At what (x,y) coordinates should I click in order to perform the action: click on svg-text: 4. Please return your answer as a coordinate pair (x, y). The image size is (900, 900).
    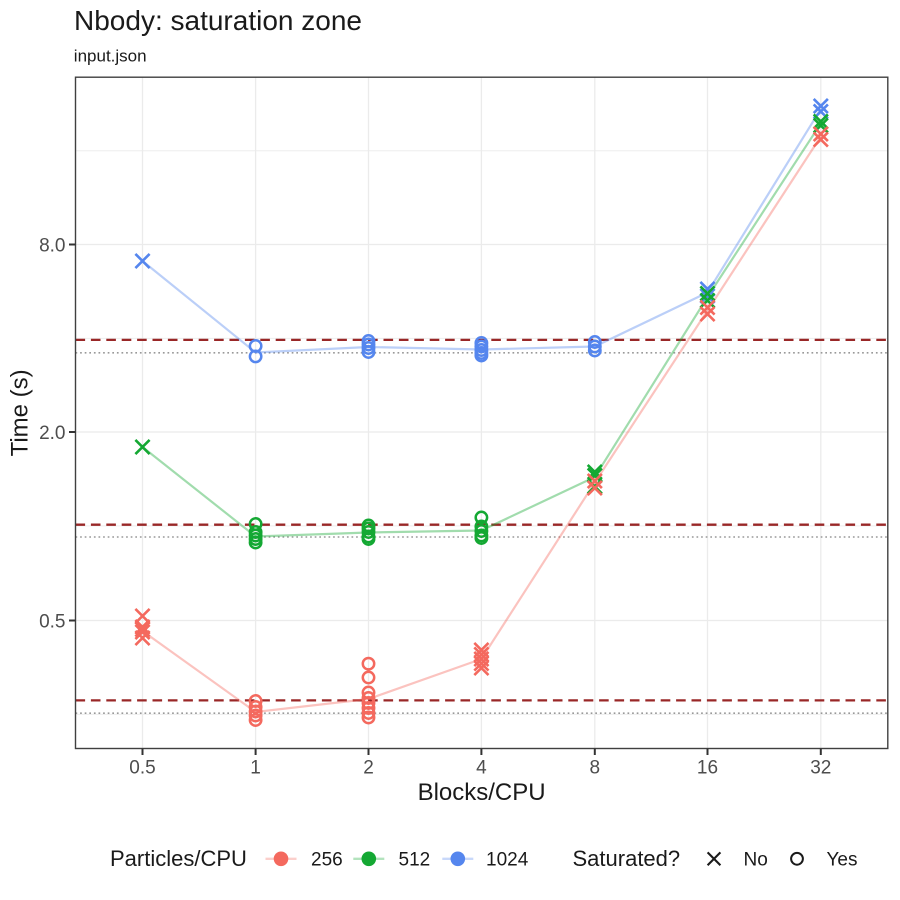
    Looking at the image, I should click on (481, 767).